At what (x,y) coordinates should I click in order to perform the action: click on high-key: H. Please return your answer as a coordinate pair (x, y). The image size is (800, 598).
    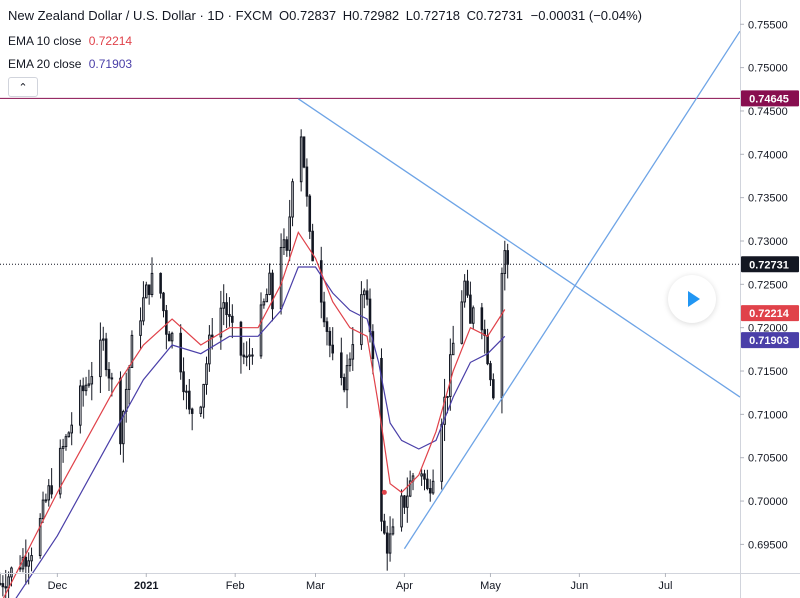
    Looking at the image, I should click on (347, 15).